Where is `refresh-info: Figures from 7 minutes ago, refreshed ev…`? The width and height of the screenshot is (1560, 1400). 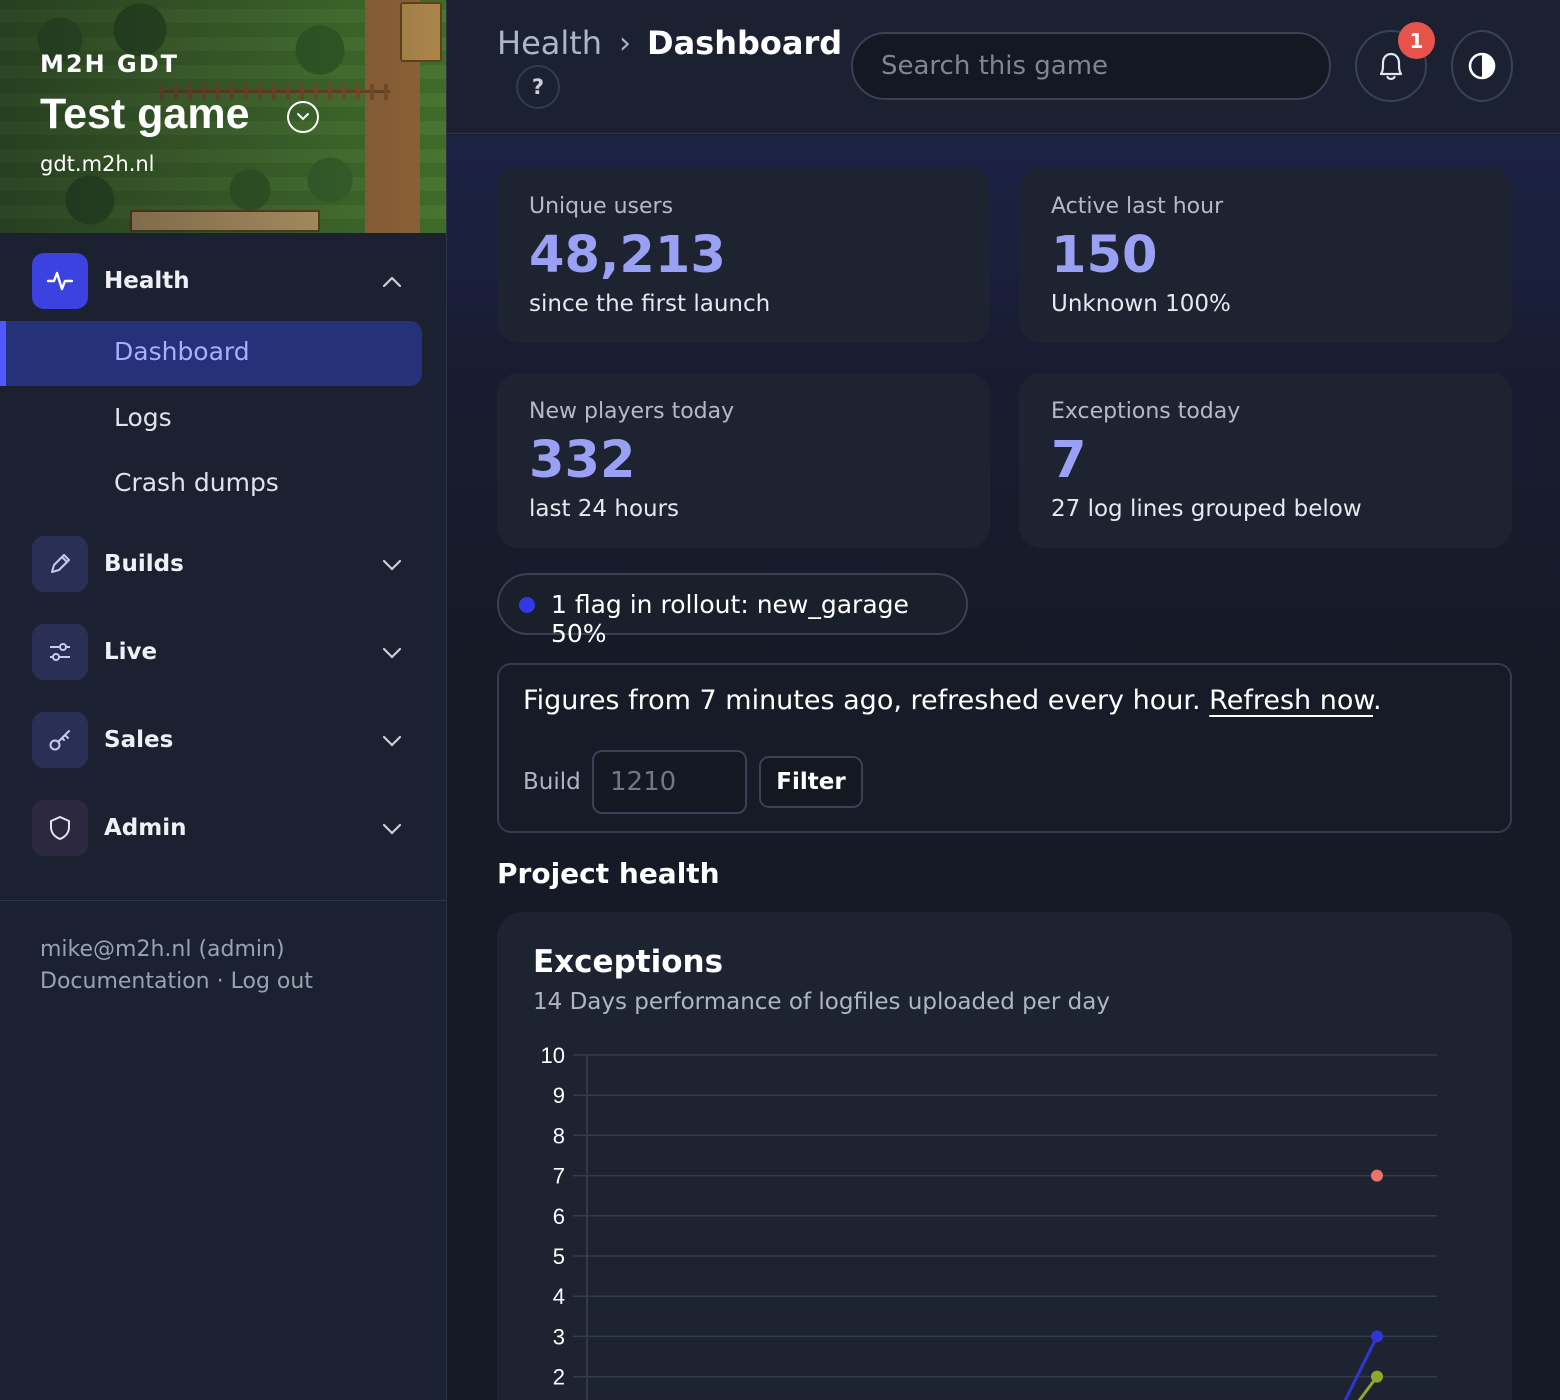
refresh-info: Figures from 7 minutes ago, refreshed ev… is located at coordinates (952, 700).